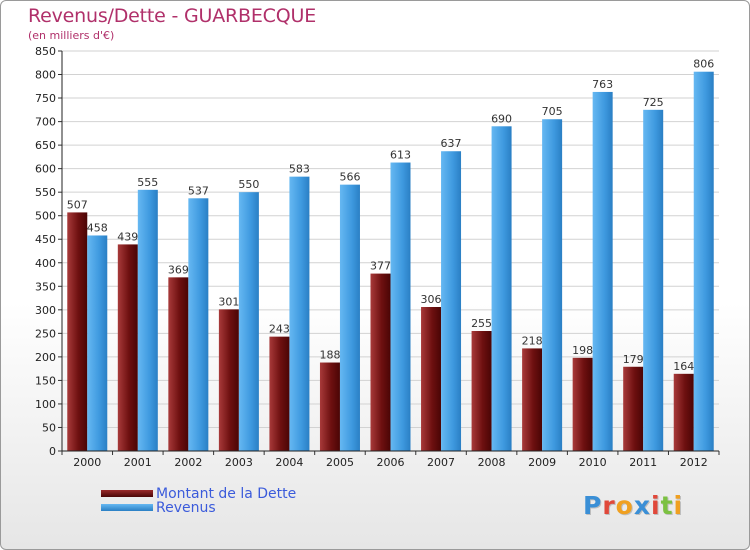 The width and height of the screenshot is (750, 550). What do you see at coordinates (642, 505) in the screenshot?
I see `logo-letter: x` at bounding box center [642, 505].